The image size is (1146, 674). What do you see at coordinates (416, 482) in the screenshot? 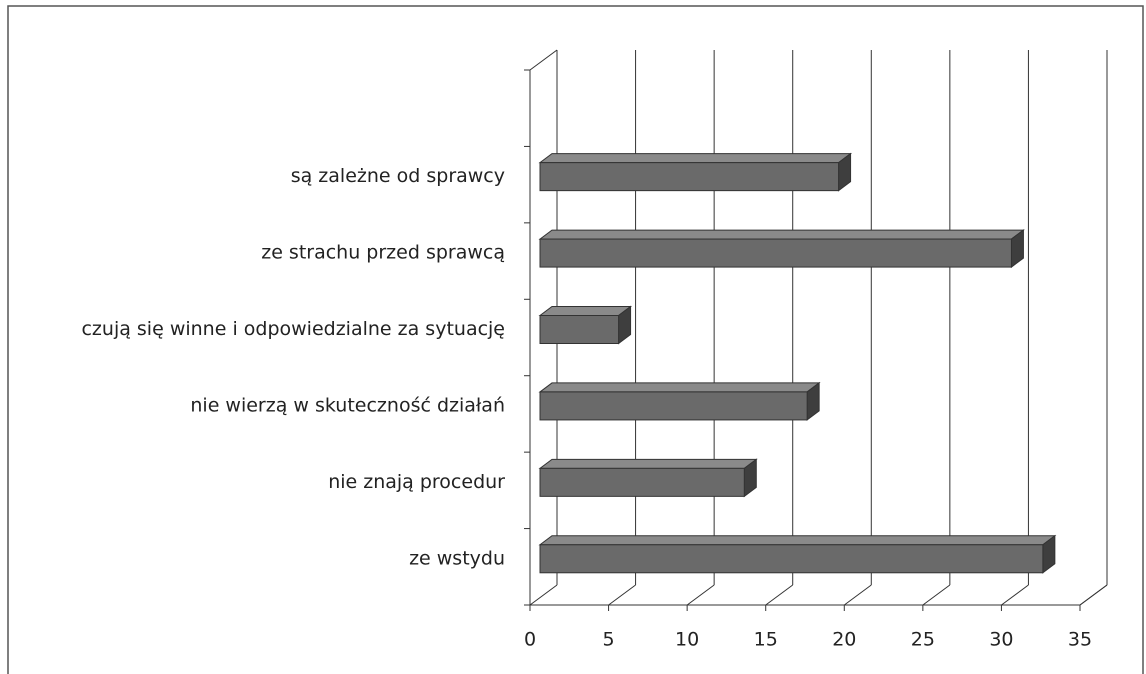
I see `y-tick-label: nie znają procedur` at bounding box center [416, 482].